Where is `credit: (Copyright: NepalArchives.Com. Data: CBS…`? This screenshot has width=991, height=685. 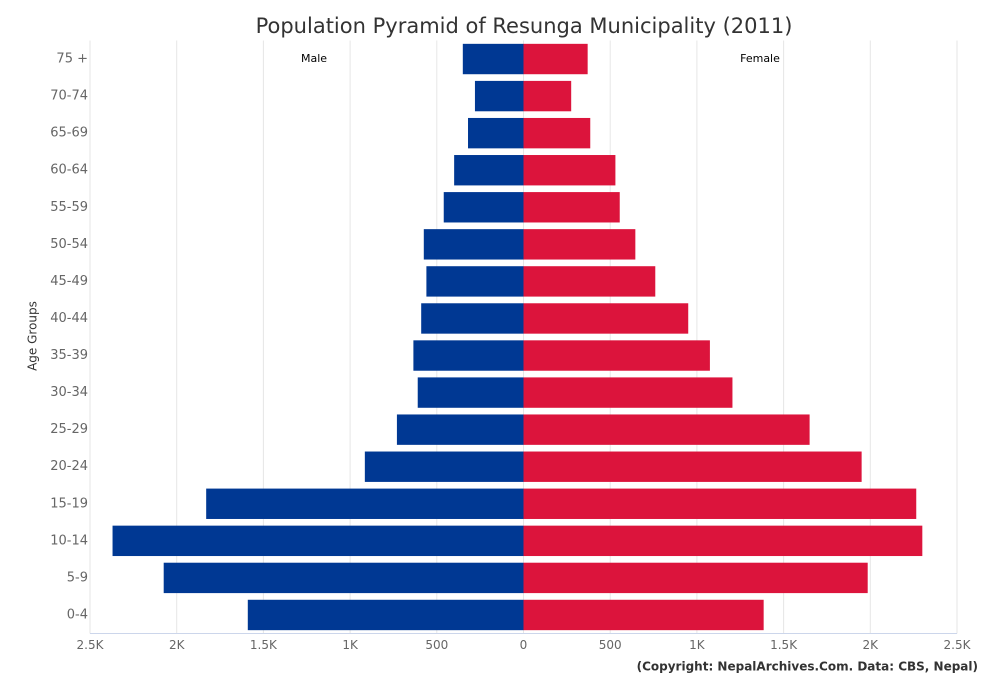 credit: (Copyright: NepalArchives.Com. Data: CBS… is located at coordinates (807, 667).